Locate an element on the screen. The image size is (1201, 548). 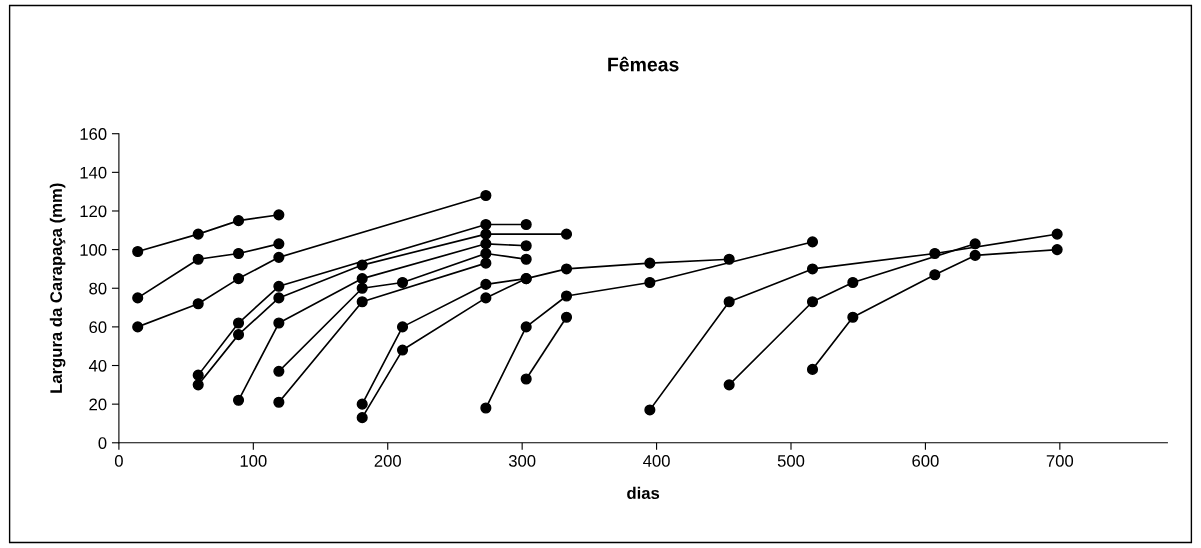
y-tick-label: 140 is located at coordinates (93, 172).